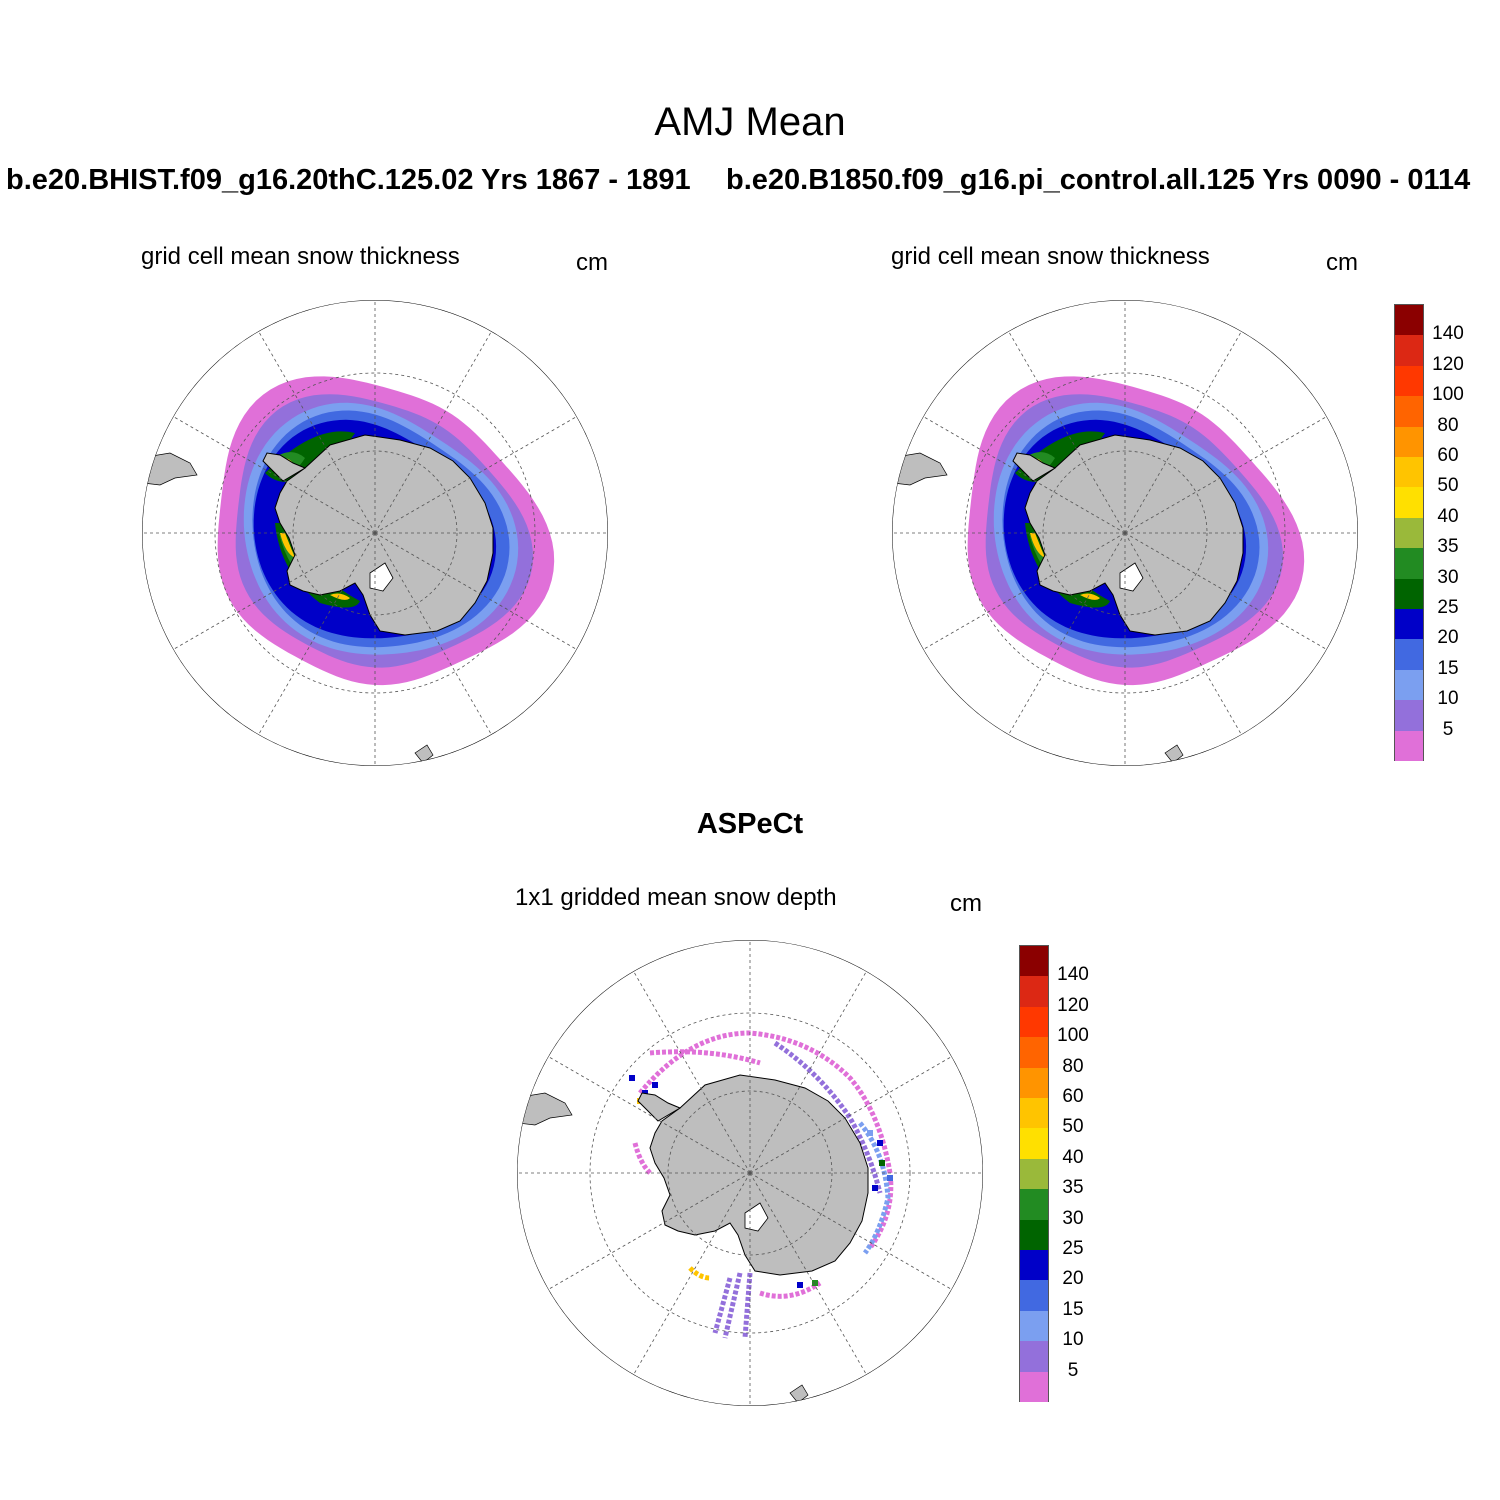 This screenshot has width=1500, height=1500. I want to click on colorbar-label: 80, so click(1073, 1066).